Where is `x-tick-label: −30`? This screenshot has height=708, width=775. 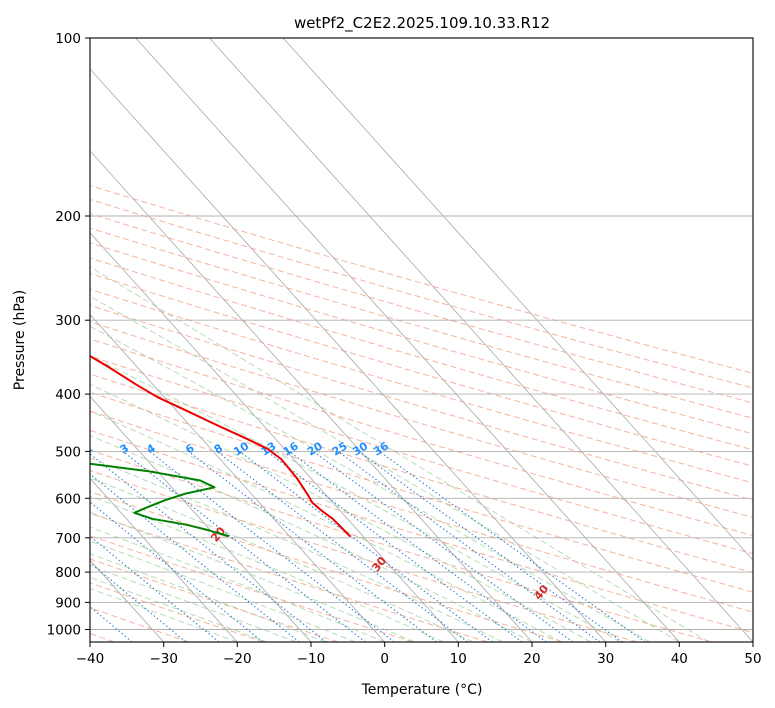 x-tick-label: −30 is located at coordinates (163, 659).